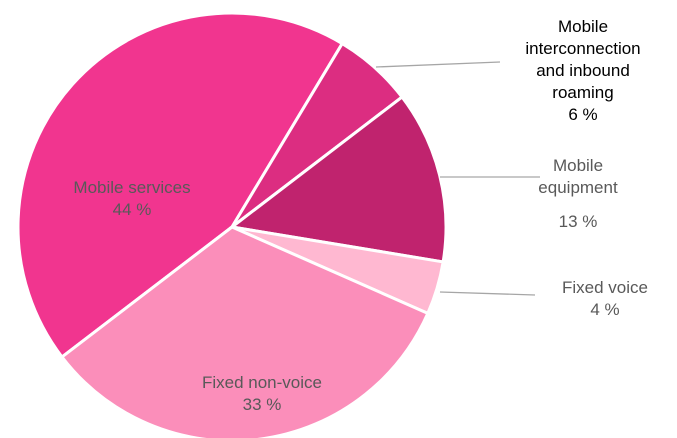 The height and width of the screenshot is (438, 677). I want to click on category-label: Mobile equipment, so click(578, 176).